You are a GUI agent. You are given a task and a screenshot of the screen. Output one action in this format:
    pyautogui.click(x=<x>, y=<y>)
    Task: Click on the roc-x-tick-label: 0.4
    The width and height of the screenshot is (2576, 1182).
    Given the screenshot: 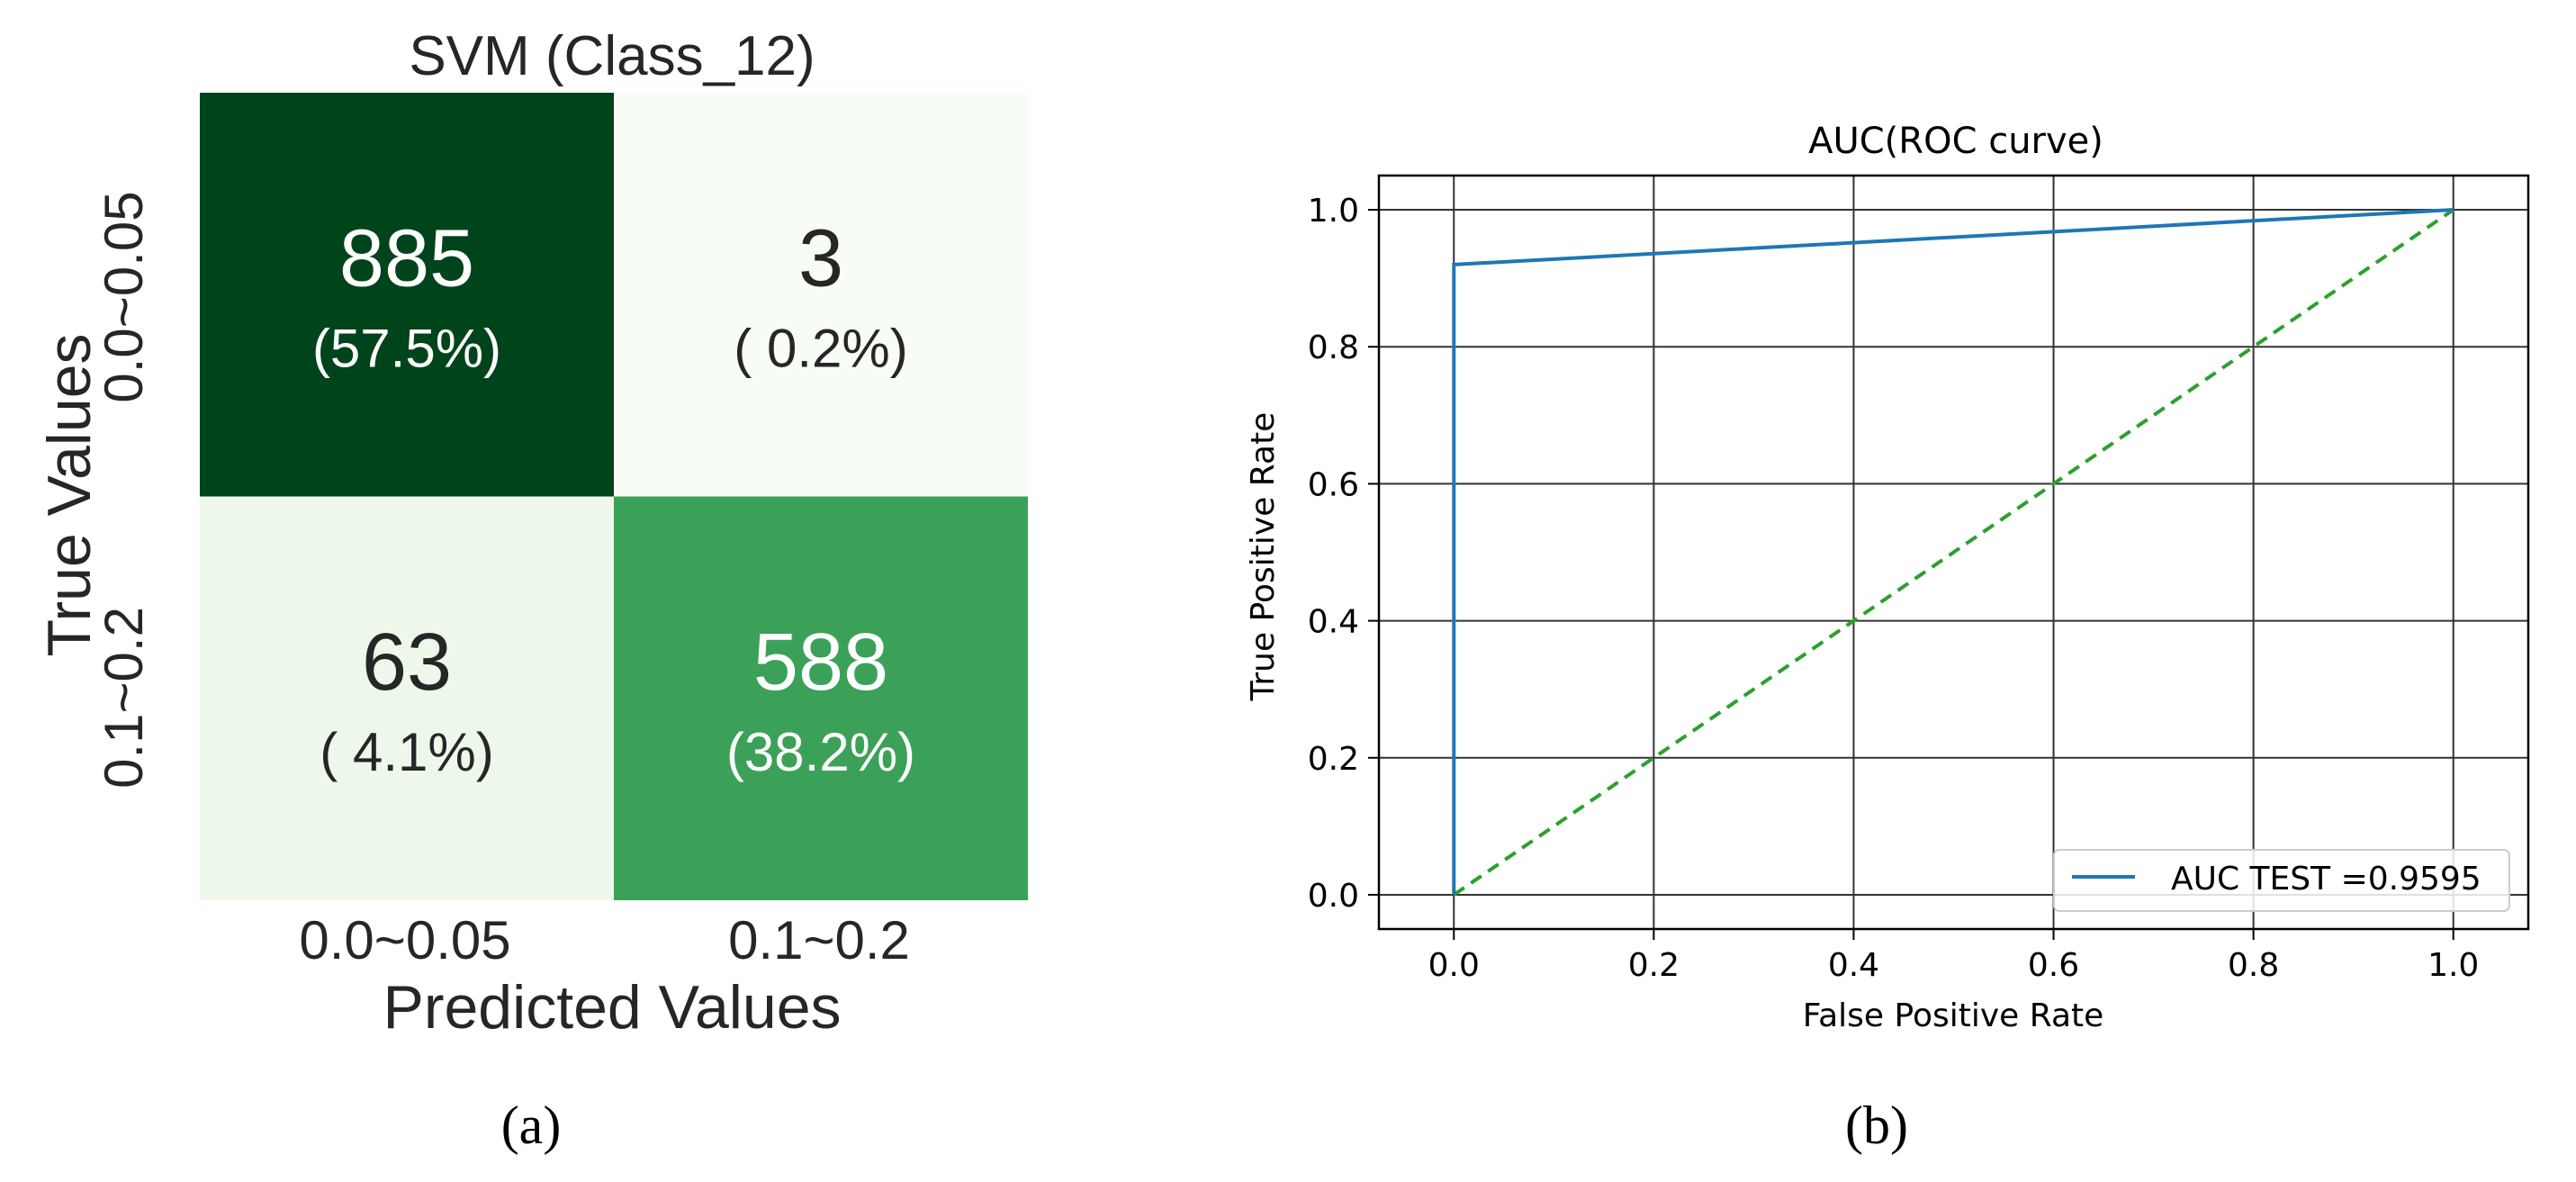 What is the action you would take?
    pyautogui.click(x=1853, y=965)
    